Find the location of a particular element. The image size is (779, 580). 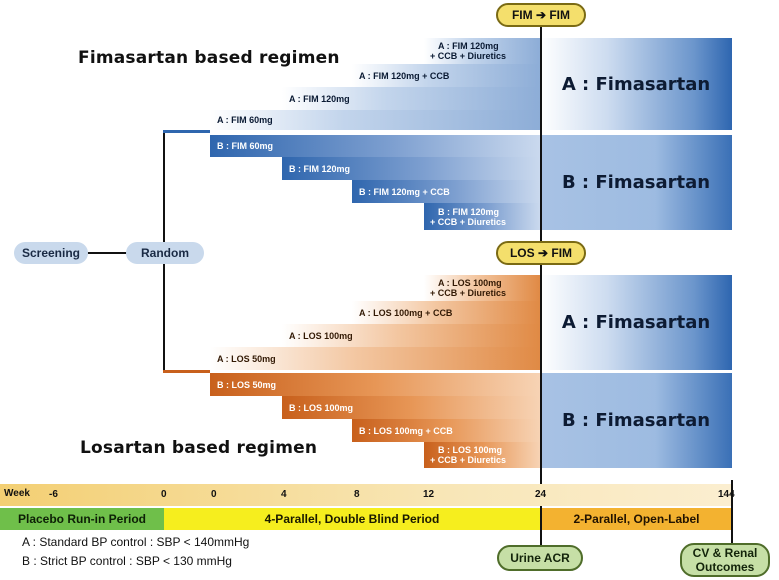

los-a-step-2: A : LOS 100mg is located at coordinates (411, 335).